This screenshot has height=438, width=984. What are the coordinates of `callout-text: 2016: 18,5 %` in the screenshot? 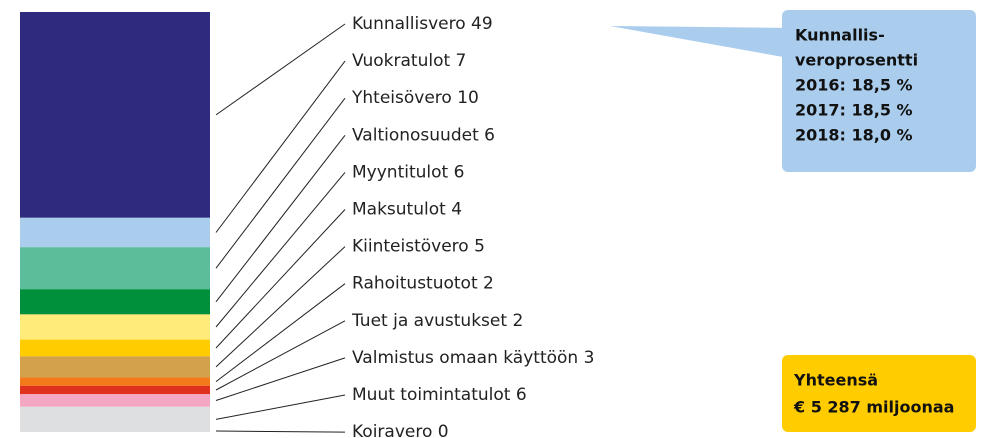 It's located at (854, 85).